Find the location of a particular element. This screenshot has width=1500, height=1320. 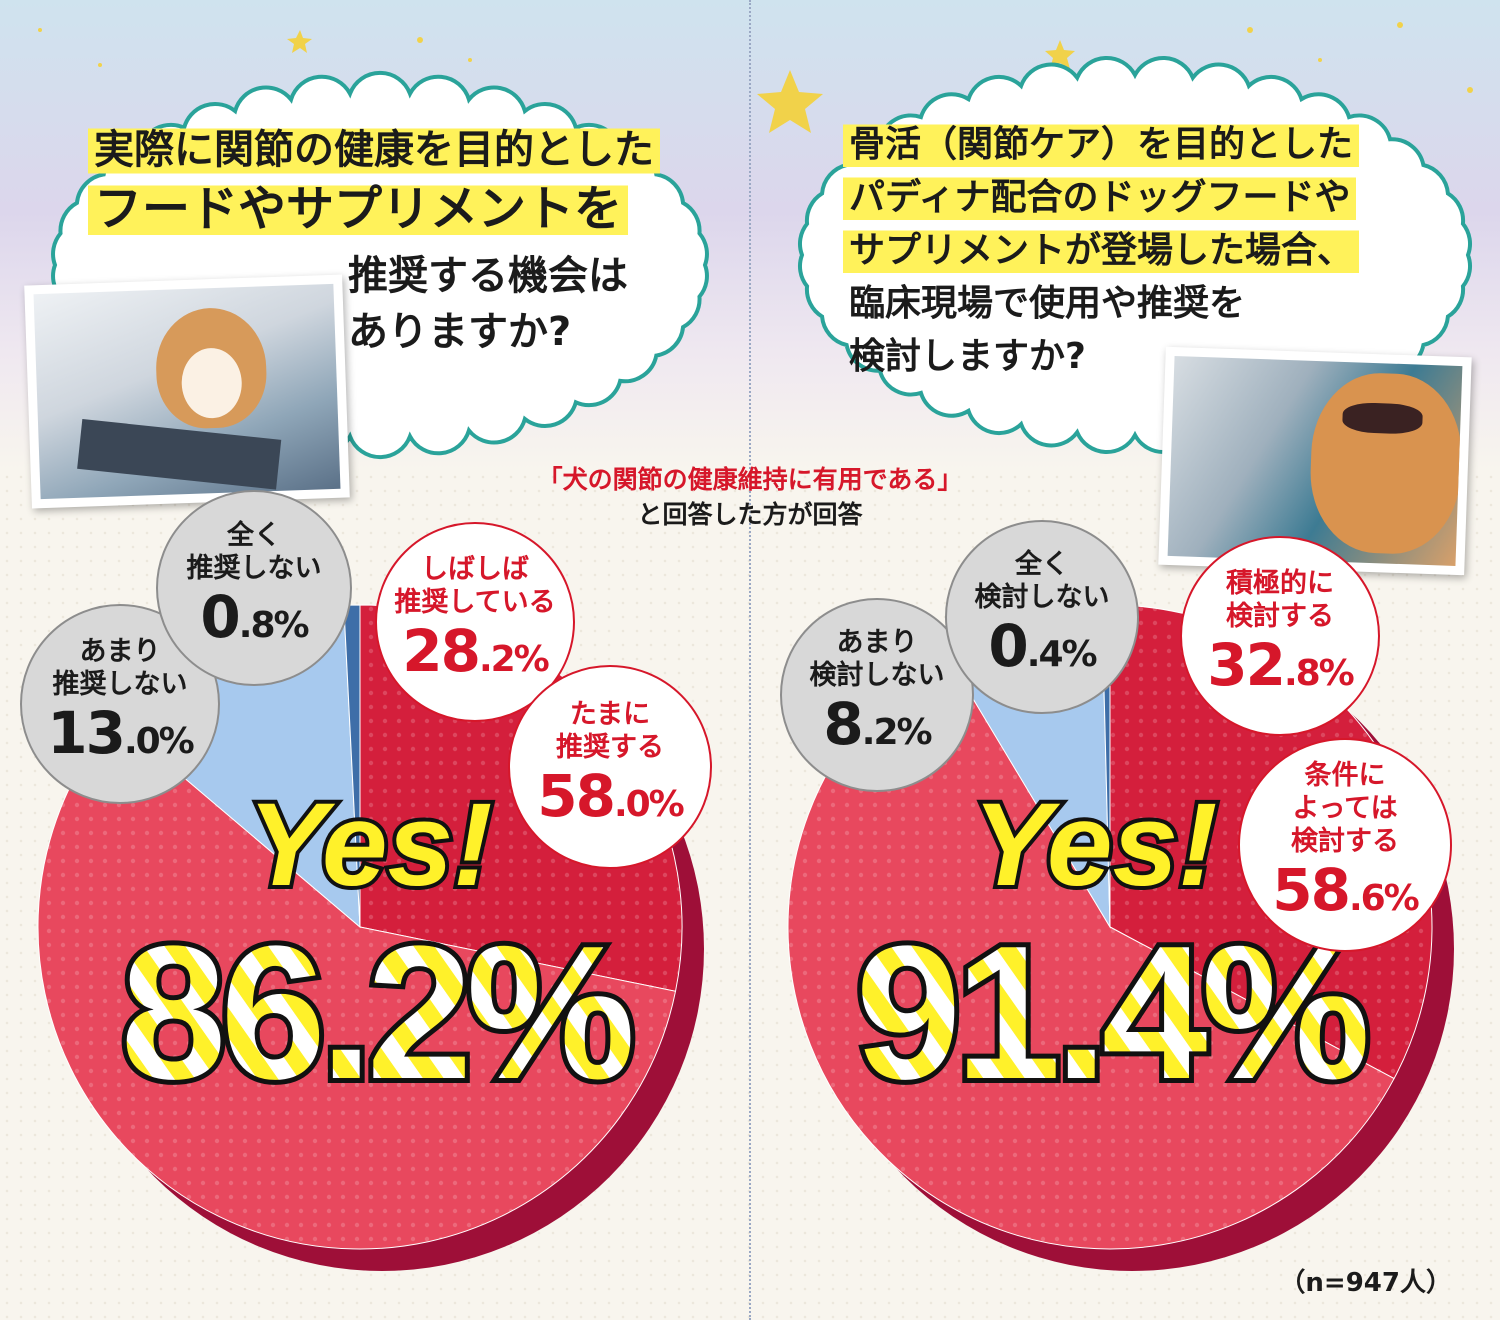

label-circle-left-sometimes: たまに 推奨する 58.0% is located at coordinates (610, 767).